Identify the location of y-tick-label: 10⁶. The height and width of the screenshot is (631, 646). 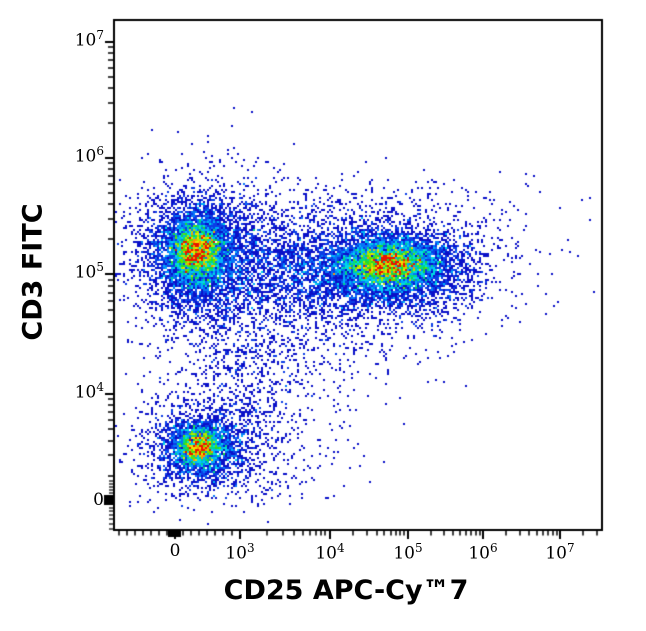
(89, 155).